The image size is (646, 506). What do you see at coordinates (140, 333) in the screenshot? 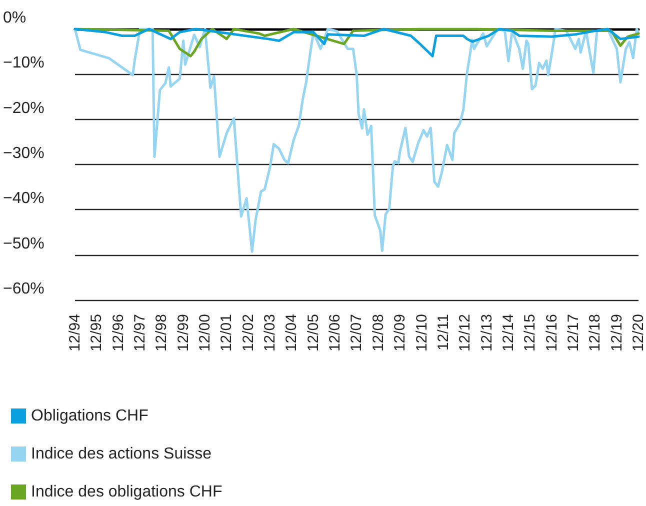
I see `x-tick-label: 12/97` at bounding box center [140, 333].